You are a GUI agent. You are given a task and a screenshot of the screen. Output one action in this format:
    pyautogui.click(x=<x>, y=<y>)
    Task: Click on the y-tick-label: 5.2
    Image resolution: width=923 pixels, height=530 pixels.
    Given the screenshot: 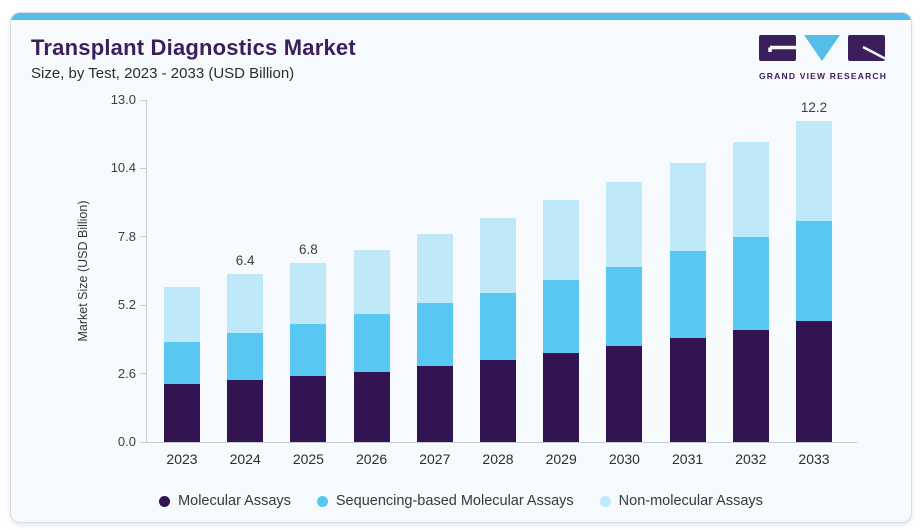 What is the action you would take?
    pyautogui.click(x=126, y=305)
    